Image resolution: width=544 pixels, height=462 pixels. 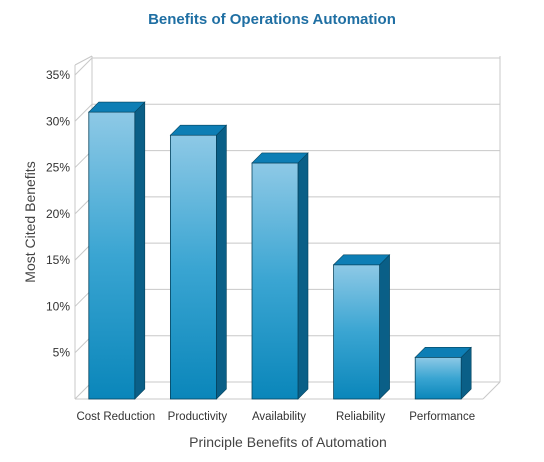 I want to click on y-tick-labels: 5% 10% 15% 20% 25% 30% 35%, so click(x=58, y=214).